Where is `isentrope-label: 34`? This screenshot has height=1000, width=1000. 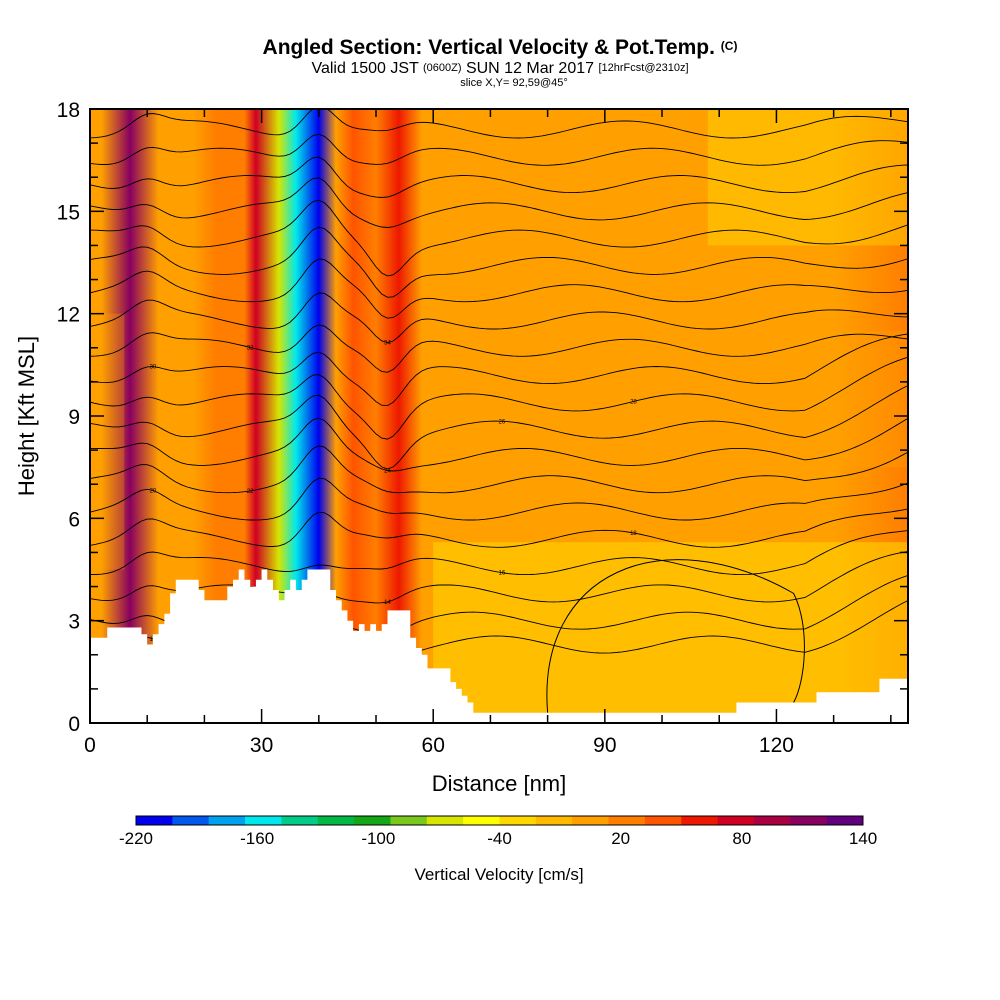 isentrope-label: 34 is located at coordinates (387, 344).